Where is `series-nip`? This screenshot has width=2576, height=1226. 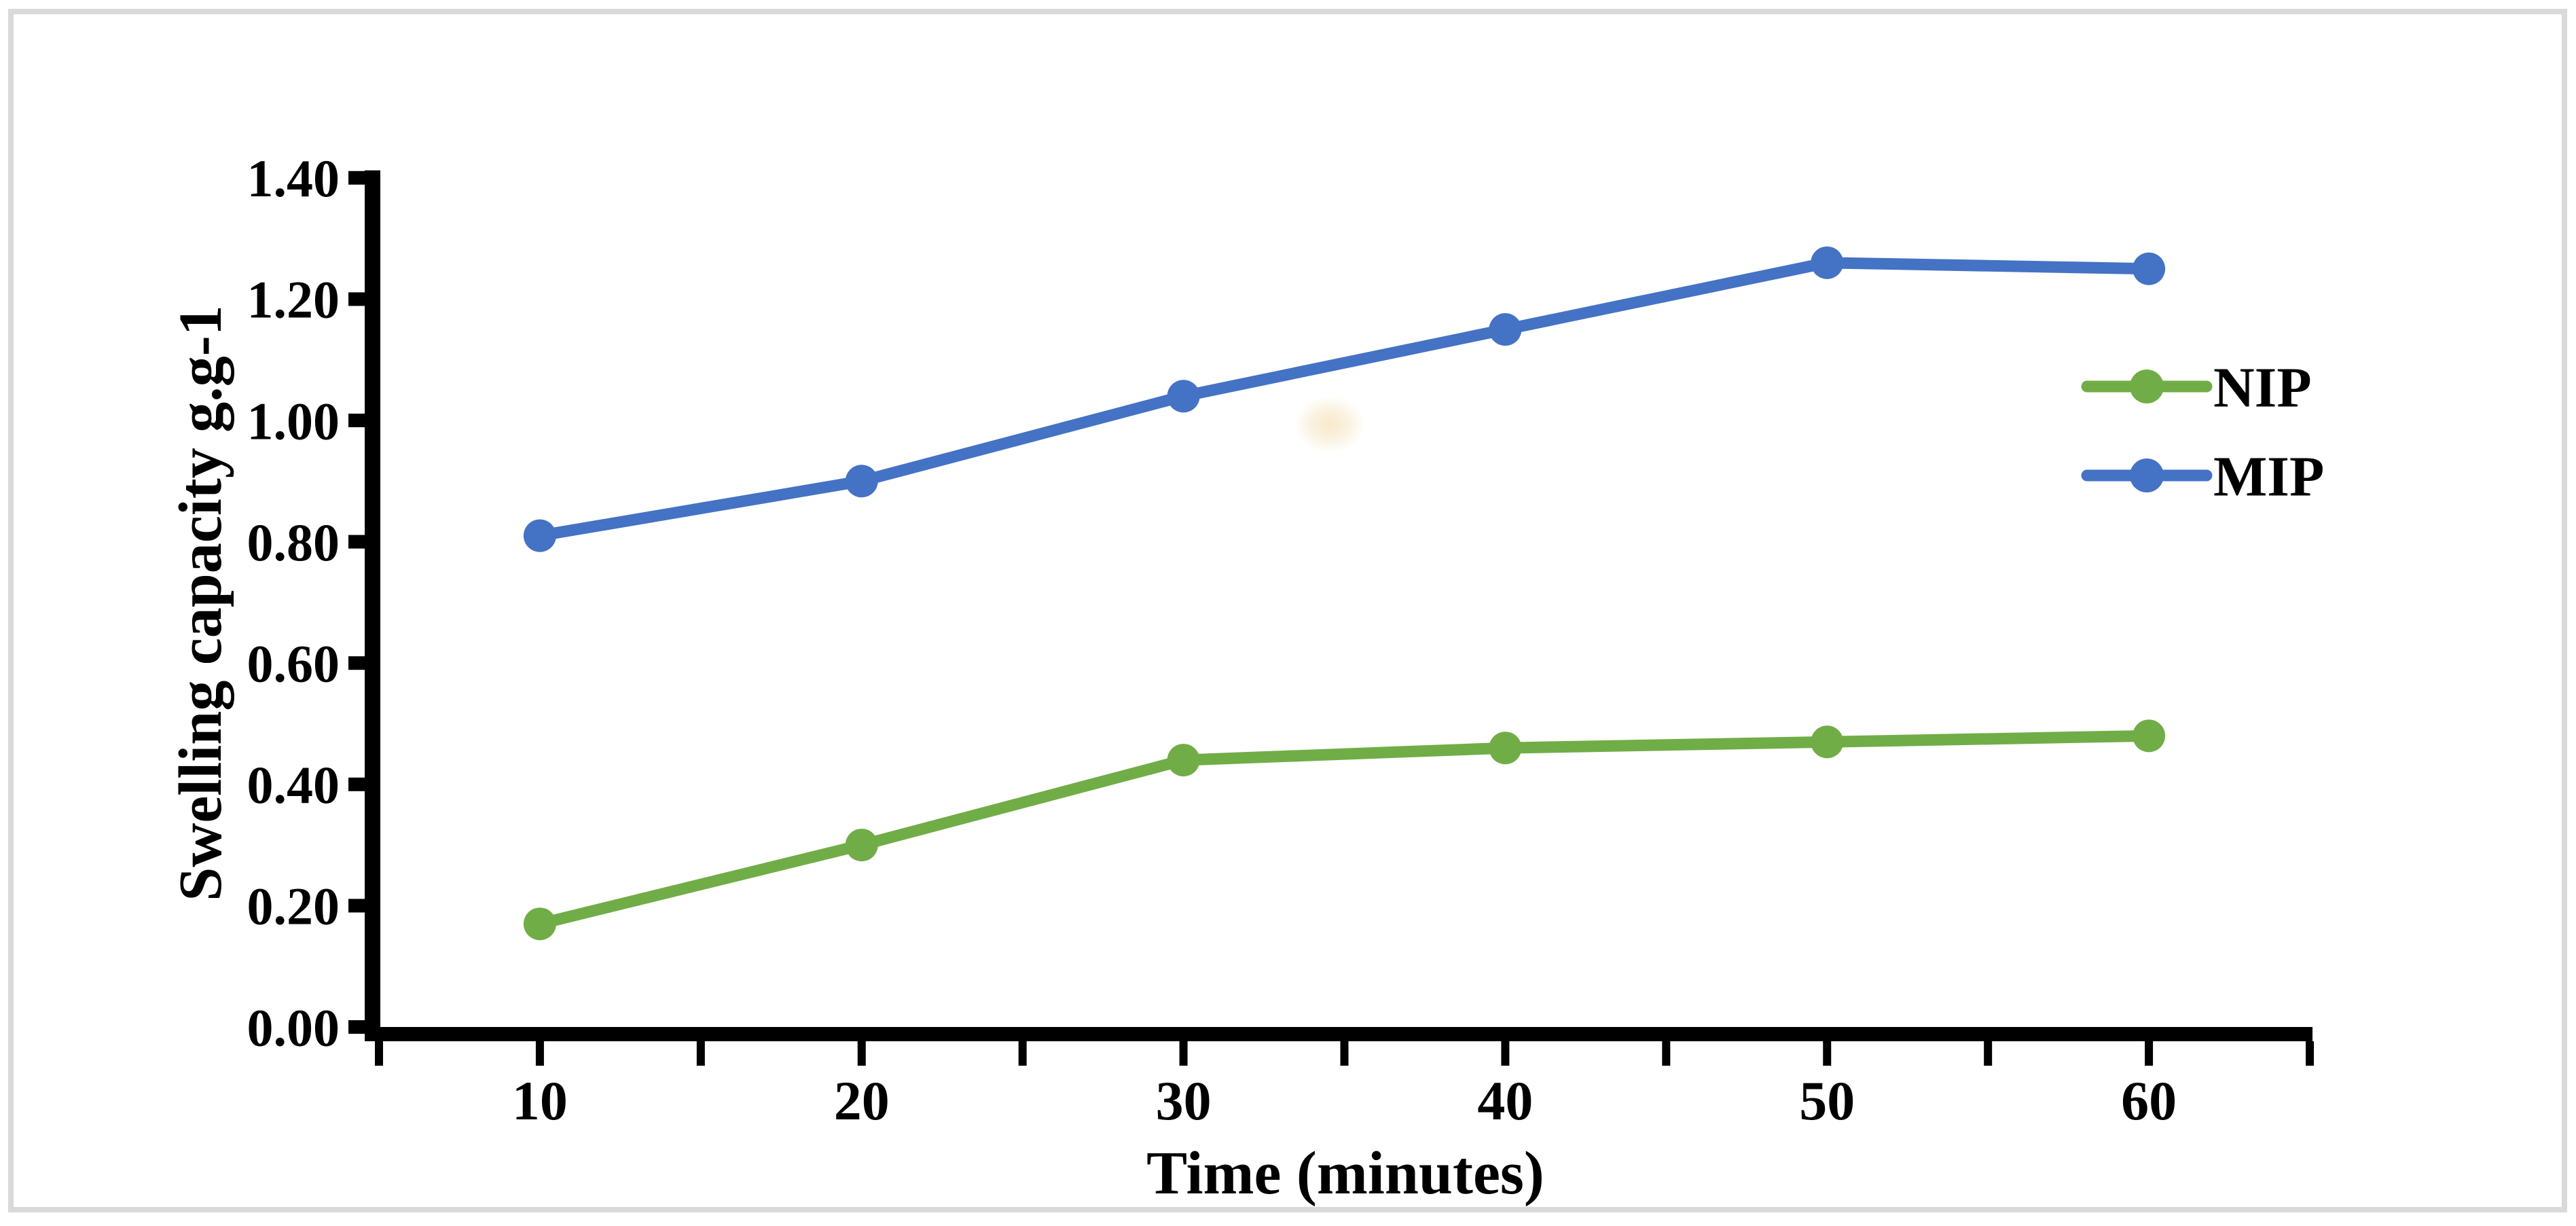 series-nip is located at coordinates (1344, 830).